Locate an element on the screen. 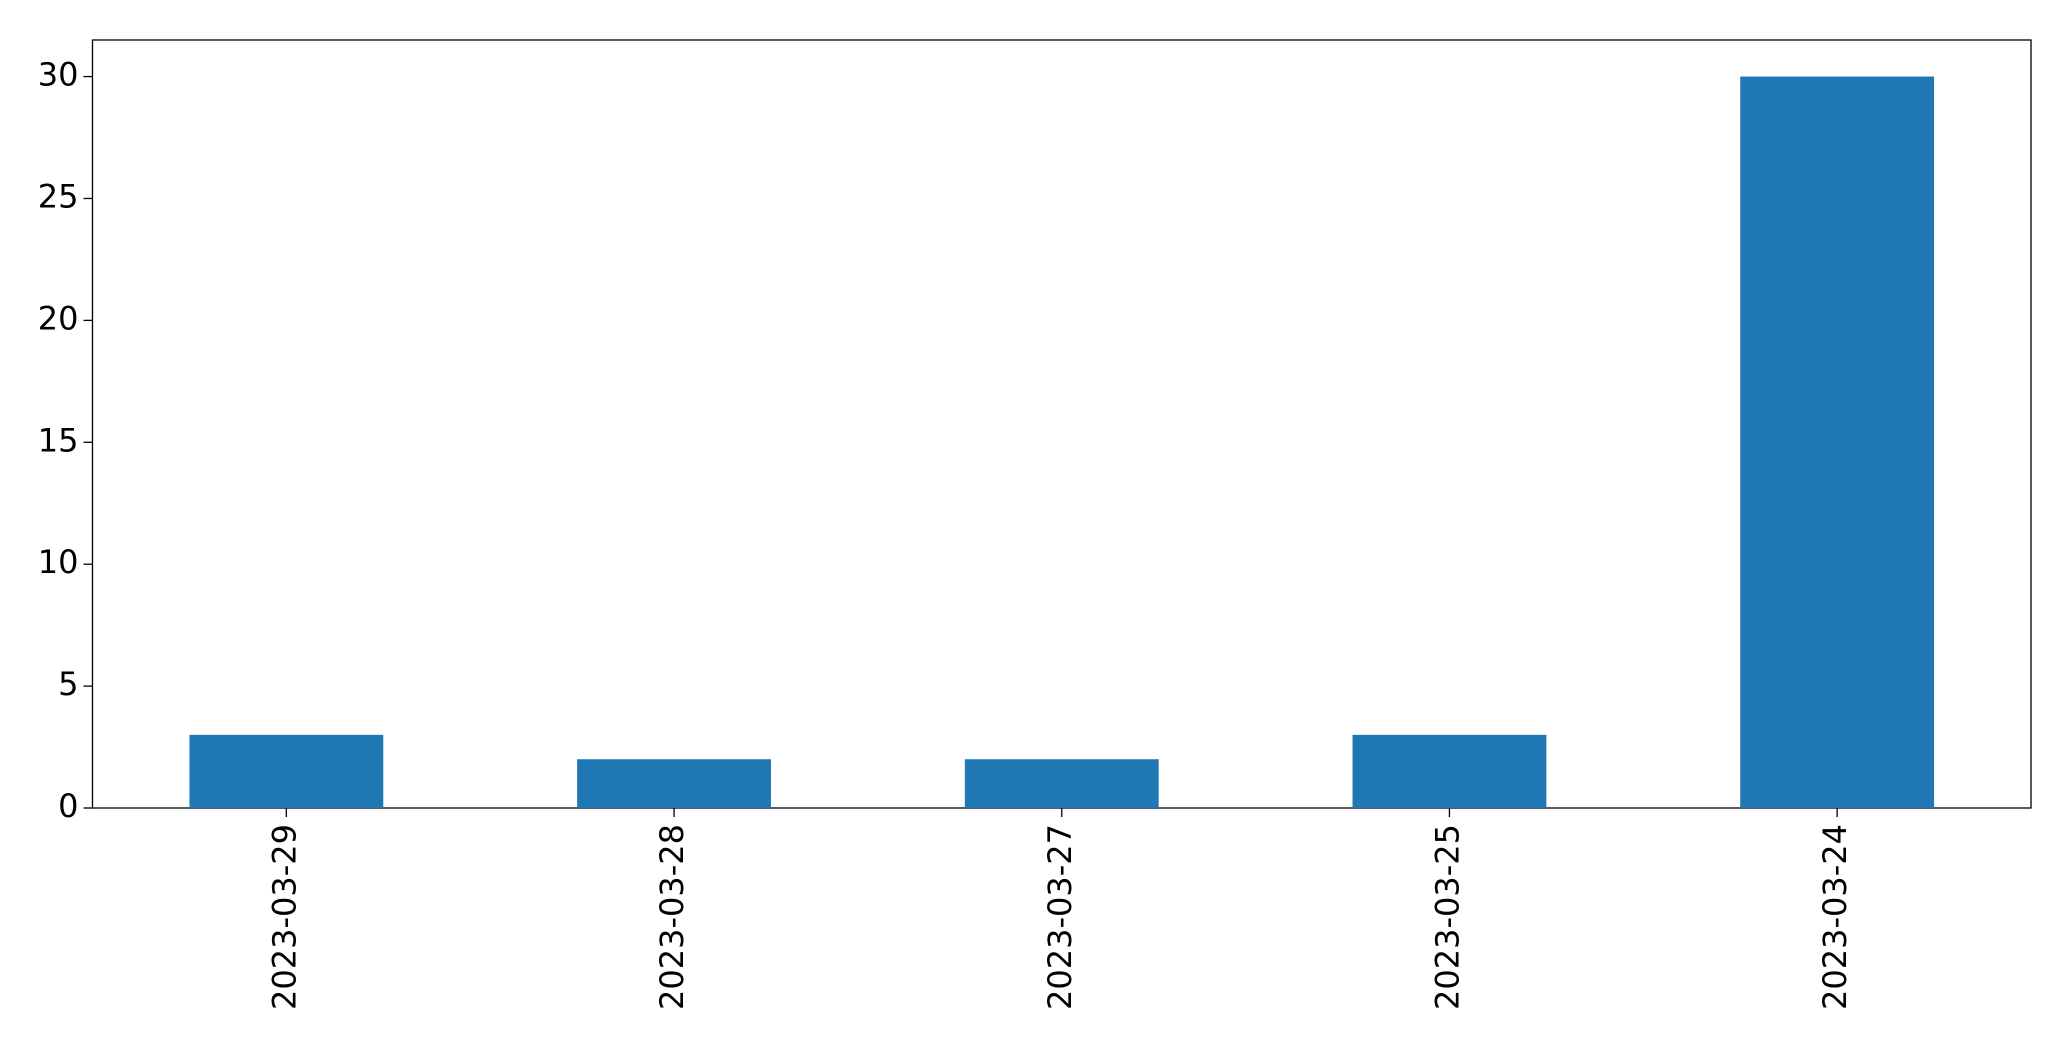 Image resolution: width=2071 pixels, height=1061 pixels. x-tick-label: 2023-03-28 is located at coordinates (672, 917).